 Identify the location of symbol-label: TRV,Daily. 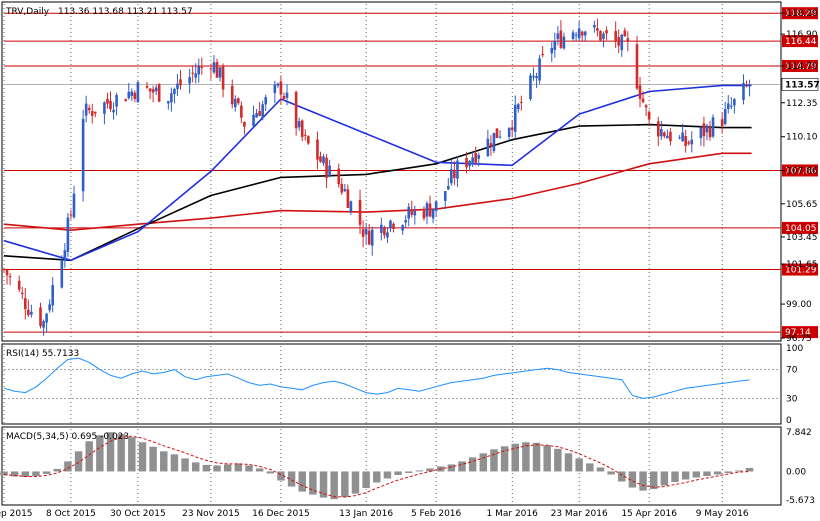
(27, 12).